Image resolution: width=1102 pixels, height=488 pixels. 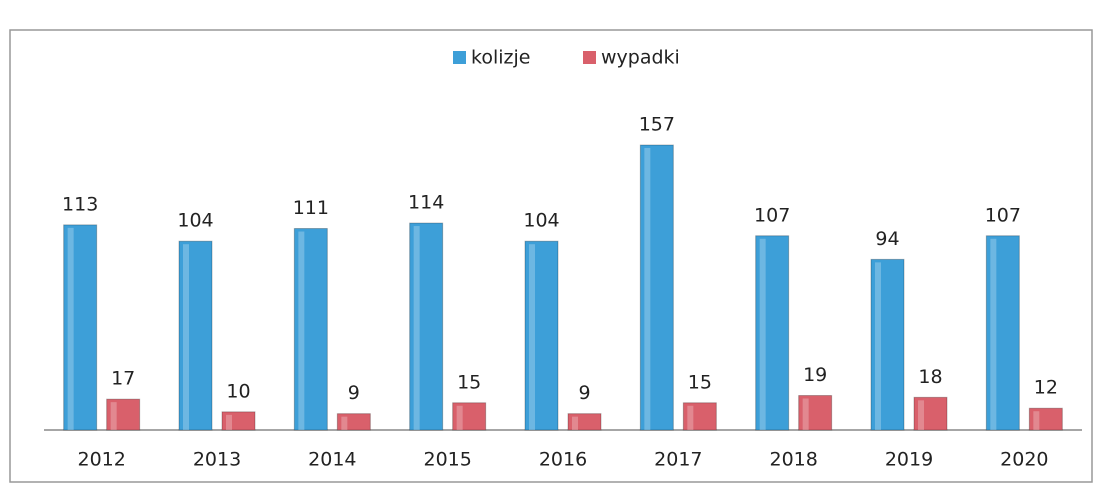 I want to click on x-tick-label: 2020, so click(x=1024, y=460).